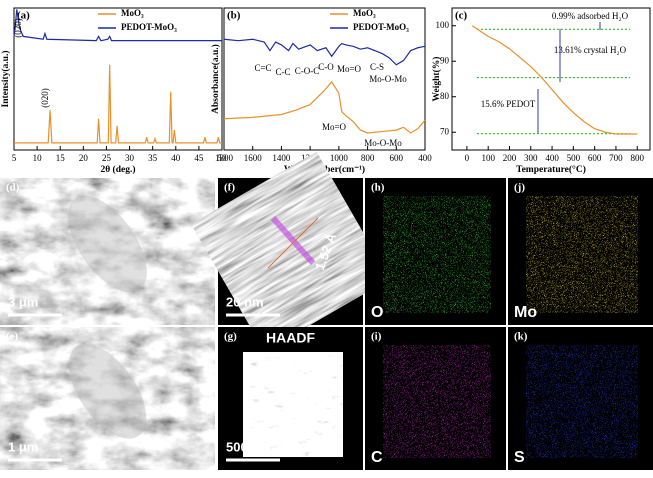 This screenshot has width=653, height=478. I want to click on micrograph-label: (j), so click(519, 188).